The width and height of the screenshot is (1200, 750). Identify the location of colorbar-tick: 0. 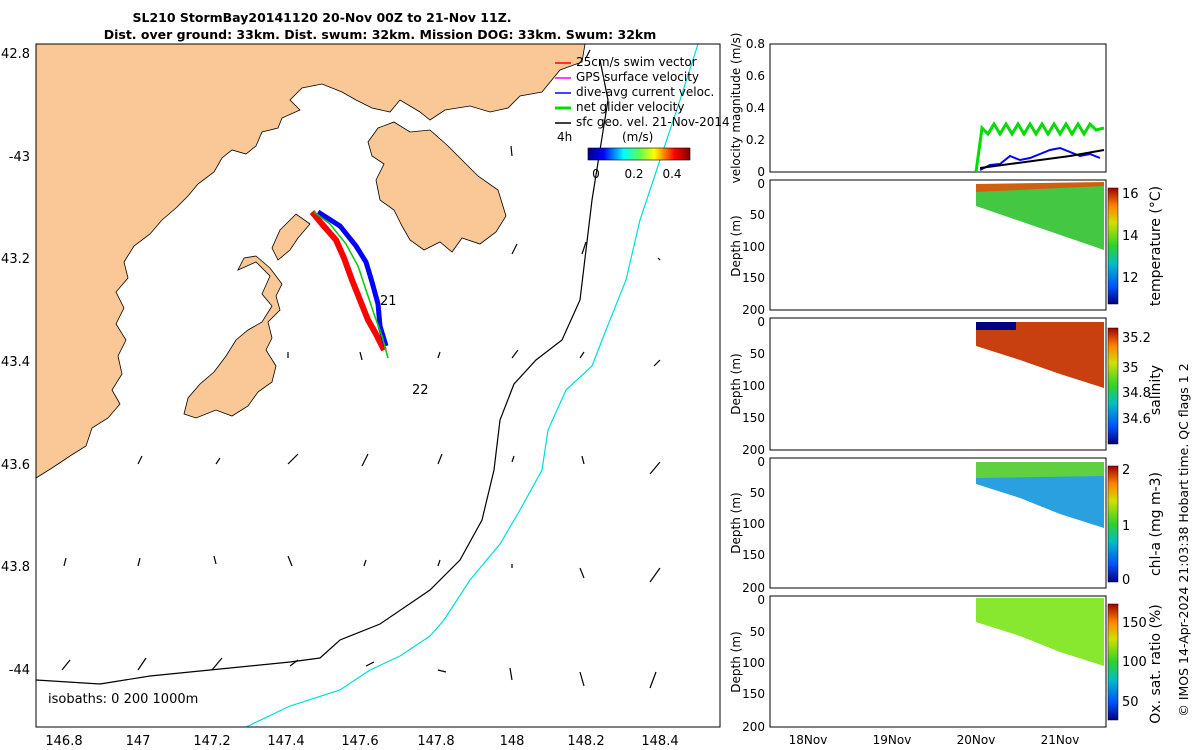
(596, 174).